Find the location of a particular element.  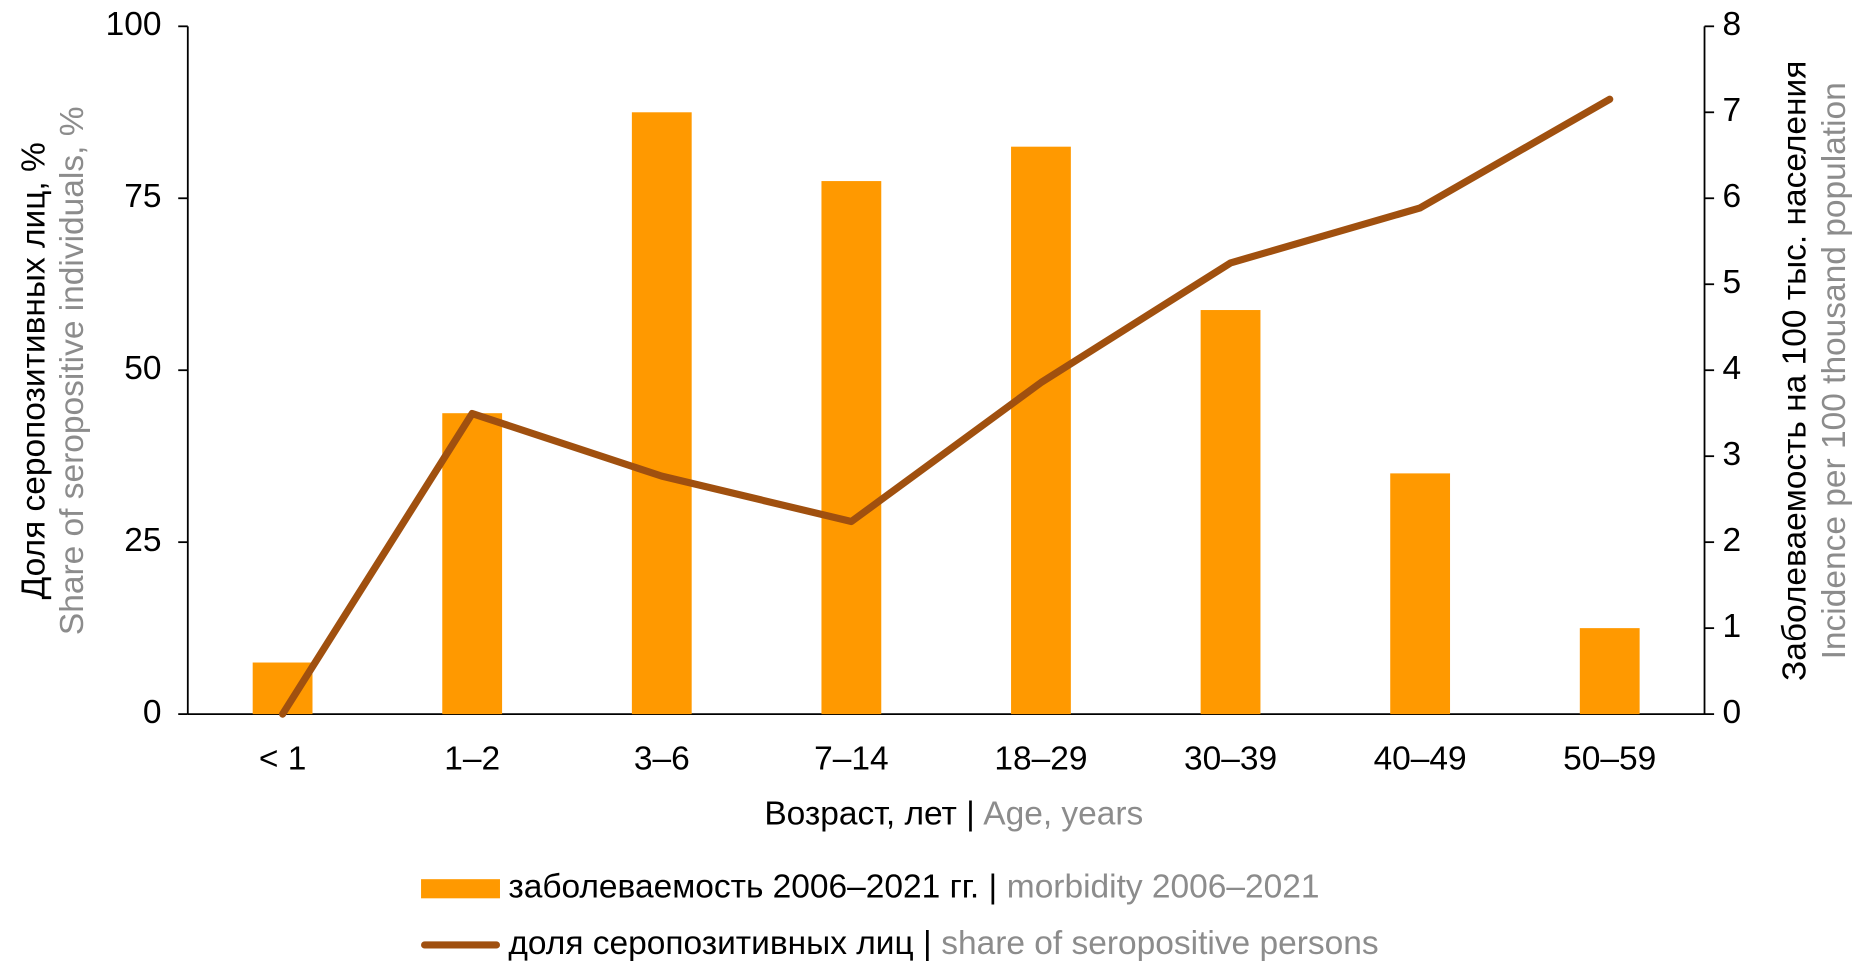

x-tick-label: 7–14 is located at coordinates (851, 759).